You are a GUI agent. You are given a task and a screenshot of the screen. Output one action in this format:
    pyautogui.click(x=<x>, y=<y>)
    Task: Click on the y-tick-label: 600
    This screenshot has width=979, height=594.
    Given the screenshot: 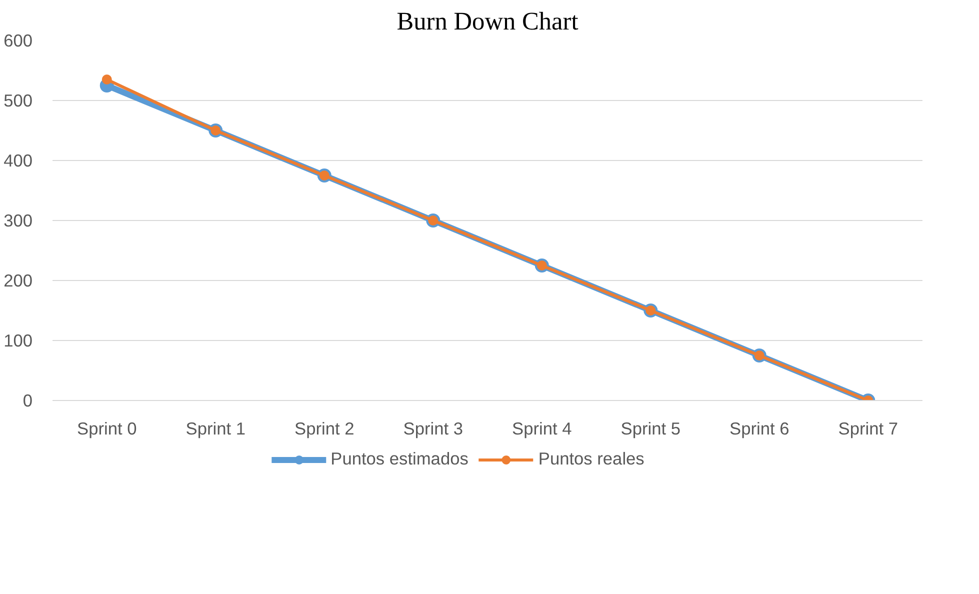 What is the action you would take?
    pyautogui.click(x=18, y=40)
    